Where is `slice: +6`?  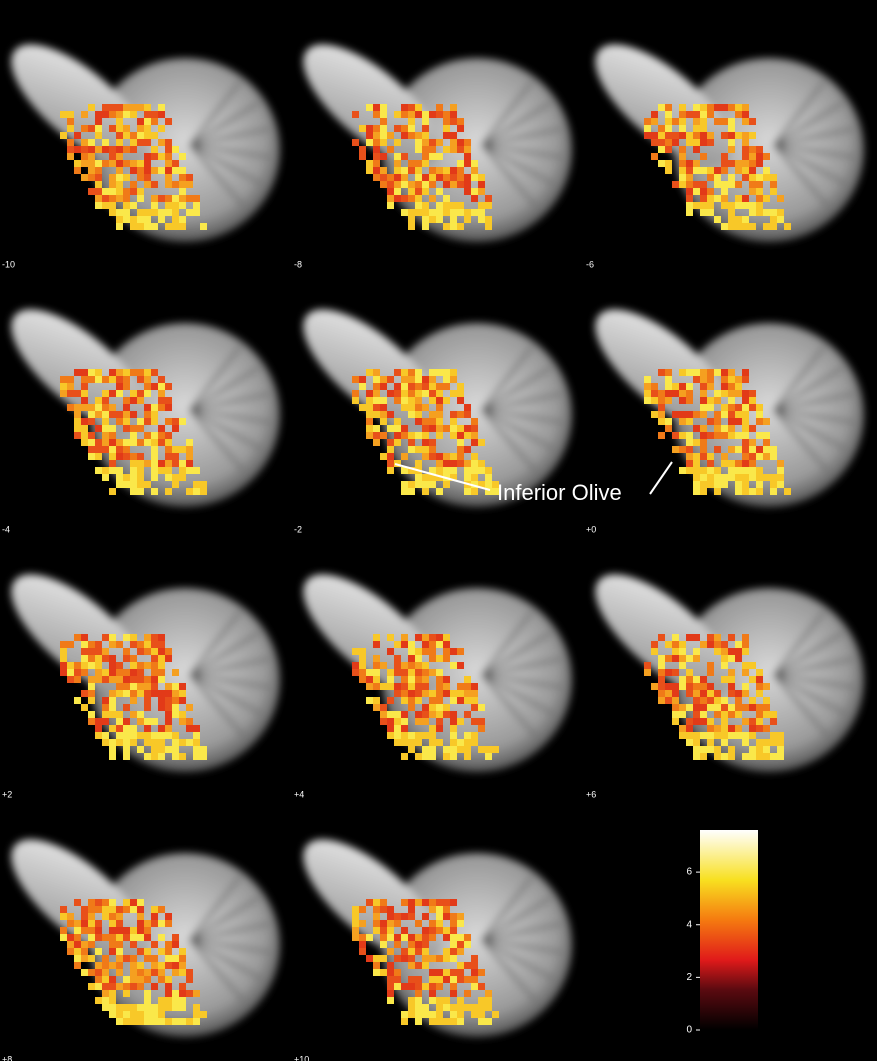
slice: +6 is located at coordinates (725, 686).